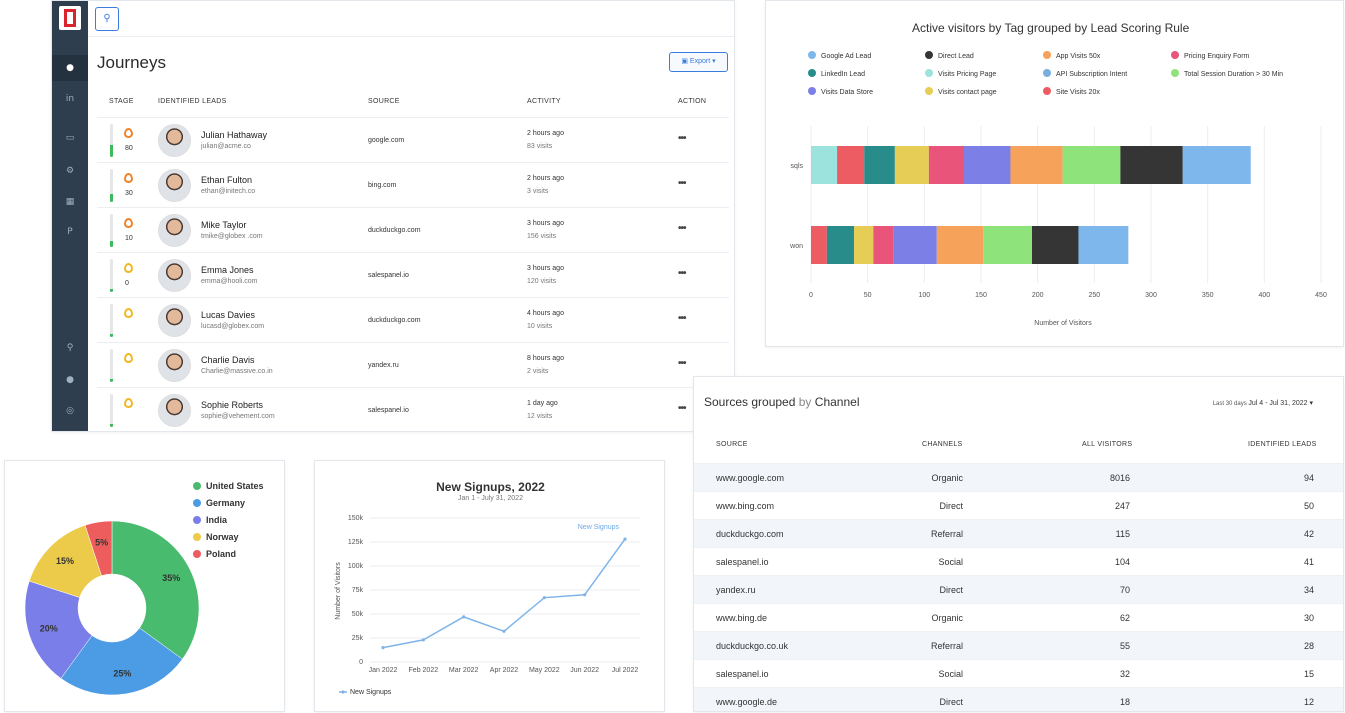 This screenshot has width=1345, height=713. Describe the element at coordinates (1018, 505) in the screenshot. I see `table-row: www.bing.com Direct 247 50` at that location.